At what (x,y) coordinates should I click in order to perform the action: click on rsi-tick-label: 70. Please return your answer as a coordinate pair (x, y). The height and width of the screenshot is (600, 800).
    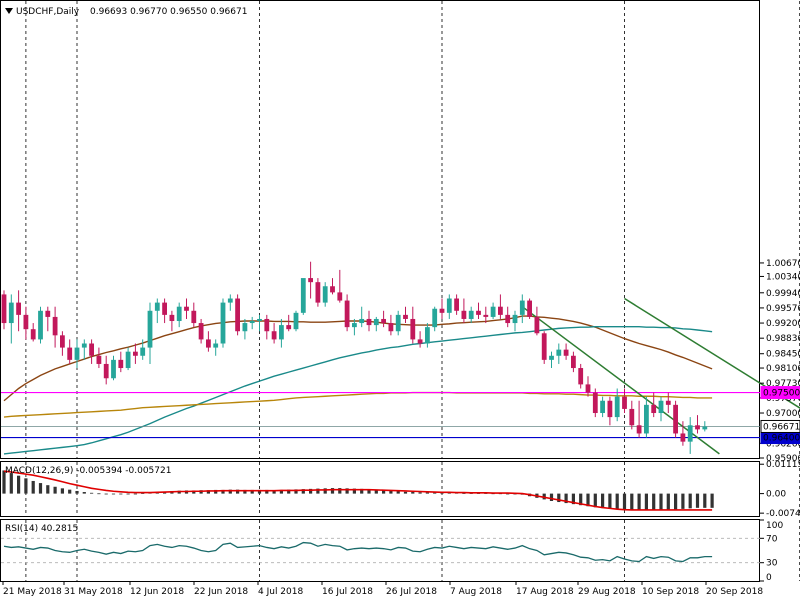
    Looking at the image, I should click on (772, 539).